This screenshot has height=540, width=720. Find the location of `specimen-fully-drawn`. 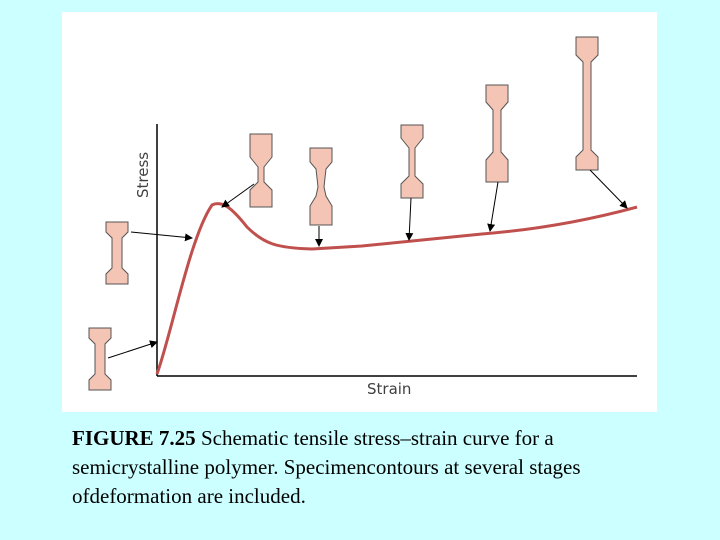

specimen-fully-drawn is located at coordinates (587, 103).